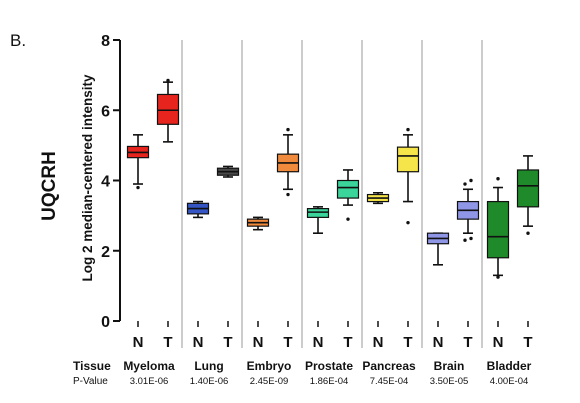 Image resolution: width=580 pixels, height=403 pixels. What do you see at coordinates (209, 381) in the screenshot?
I see `tissue-pvalue-label: 1.40E-06` at bounding box center [209, 381].